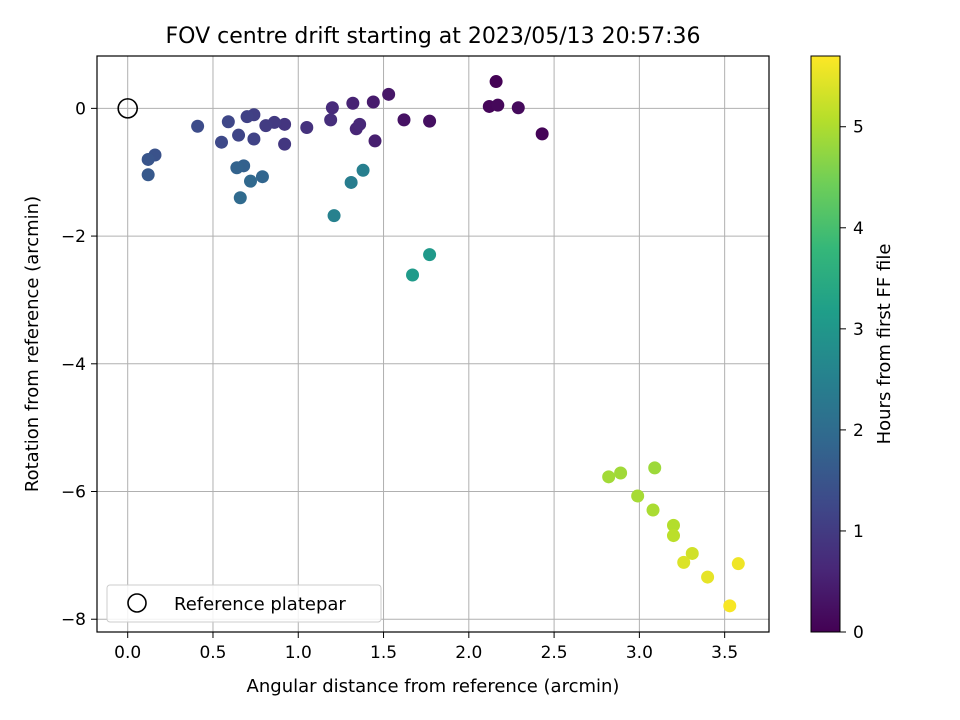 Image resolution: width=960 pixels, height=720 pixels. I want to click on legend: Reference platepar, so click(244, 603).